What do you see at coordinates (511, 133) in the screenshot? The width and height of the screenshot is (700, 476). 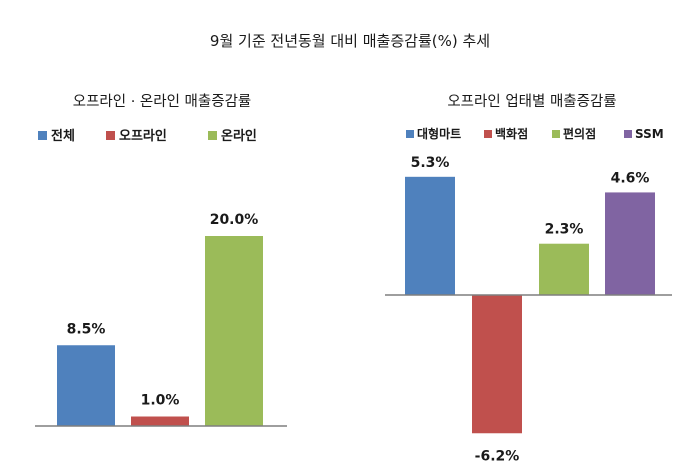 I see `legend-label-right-1: 백화점` at bounding box center [511, 133].